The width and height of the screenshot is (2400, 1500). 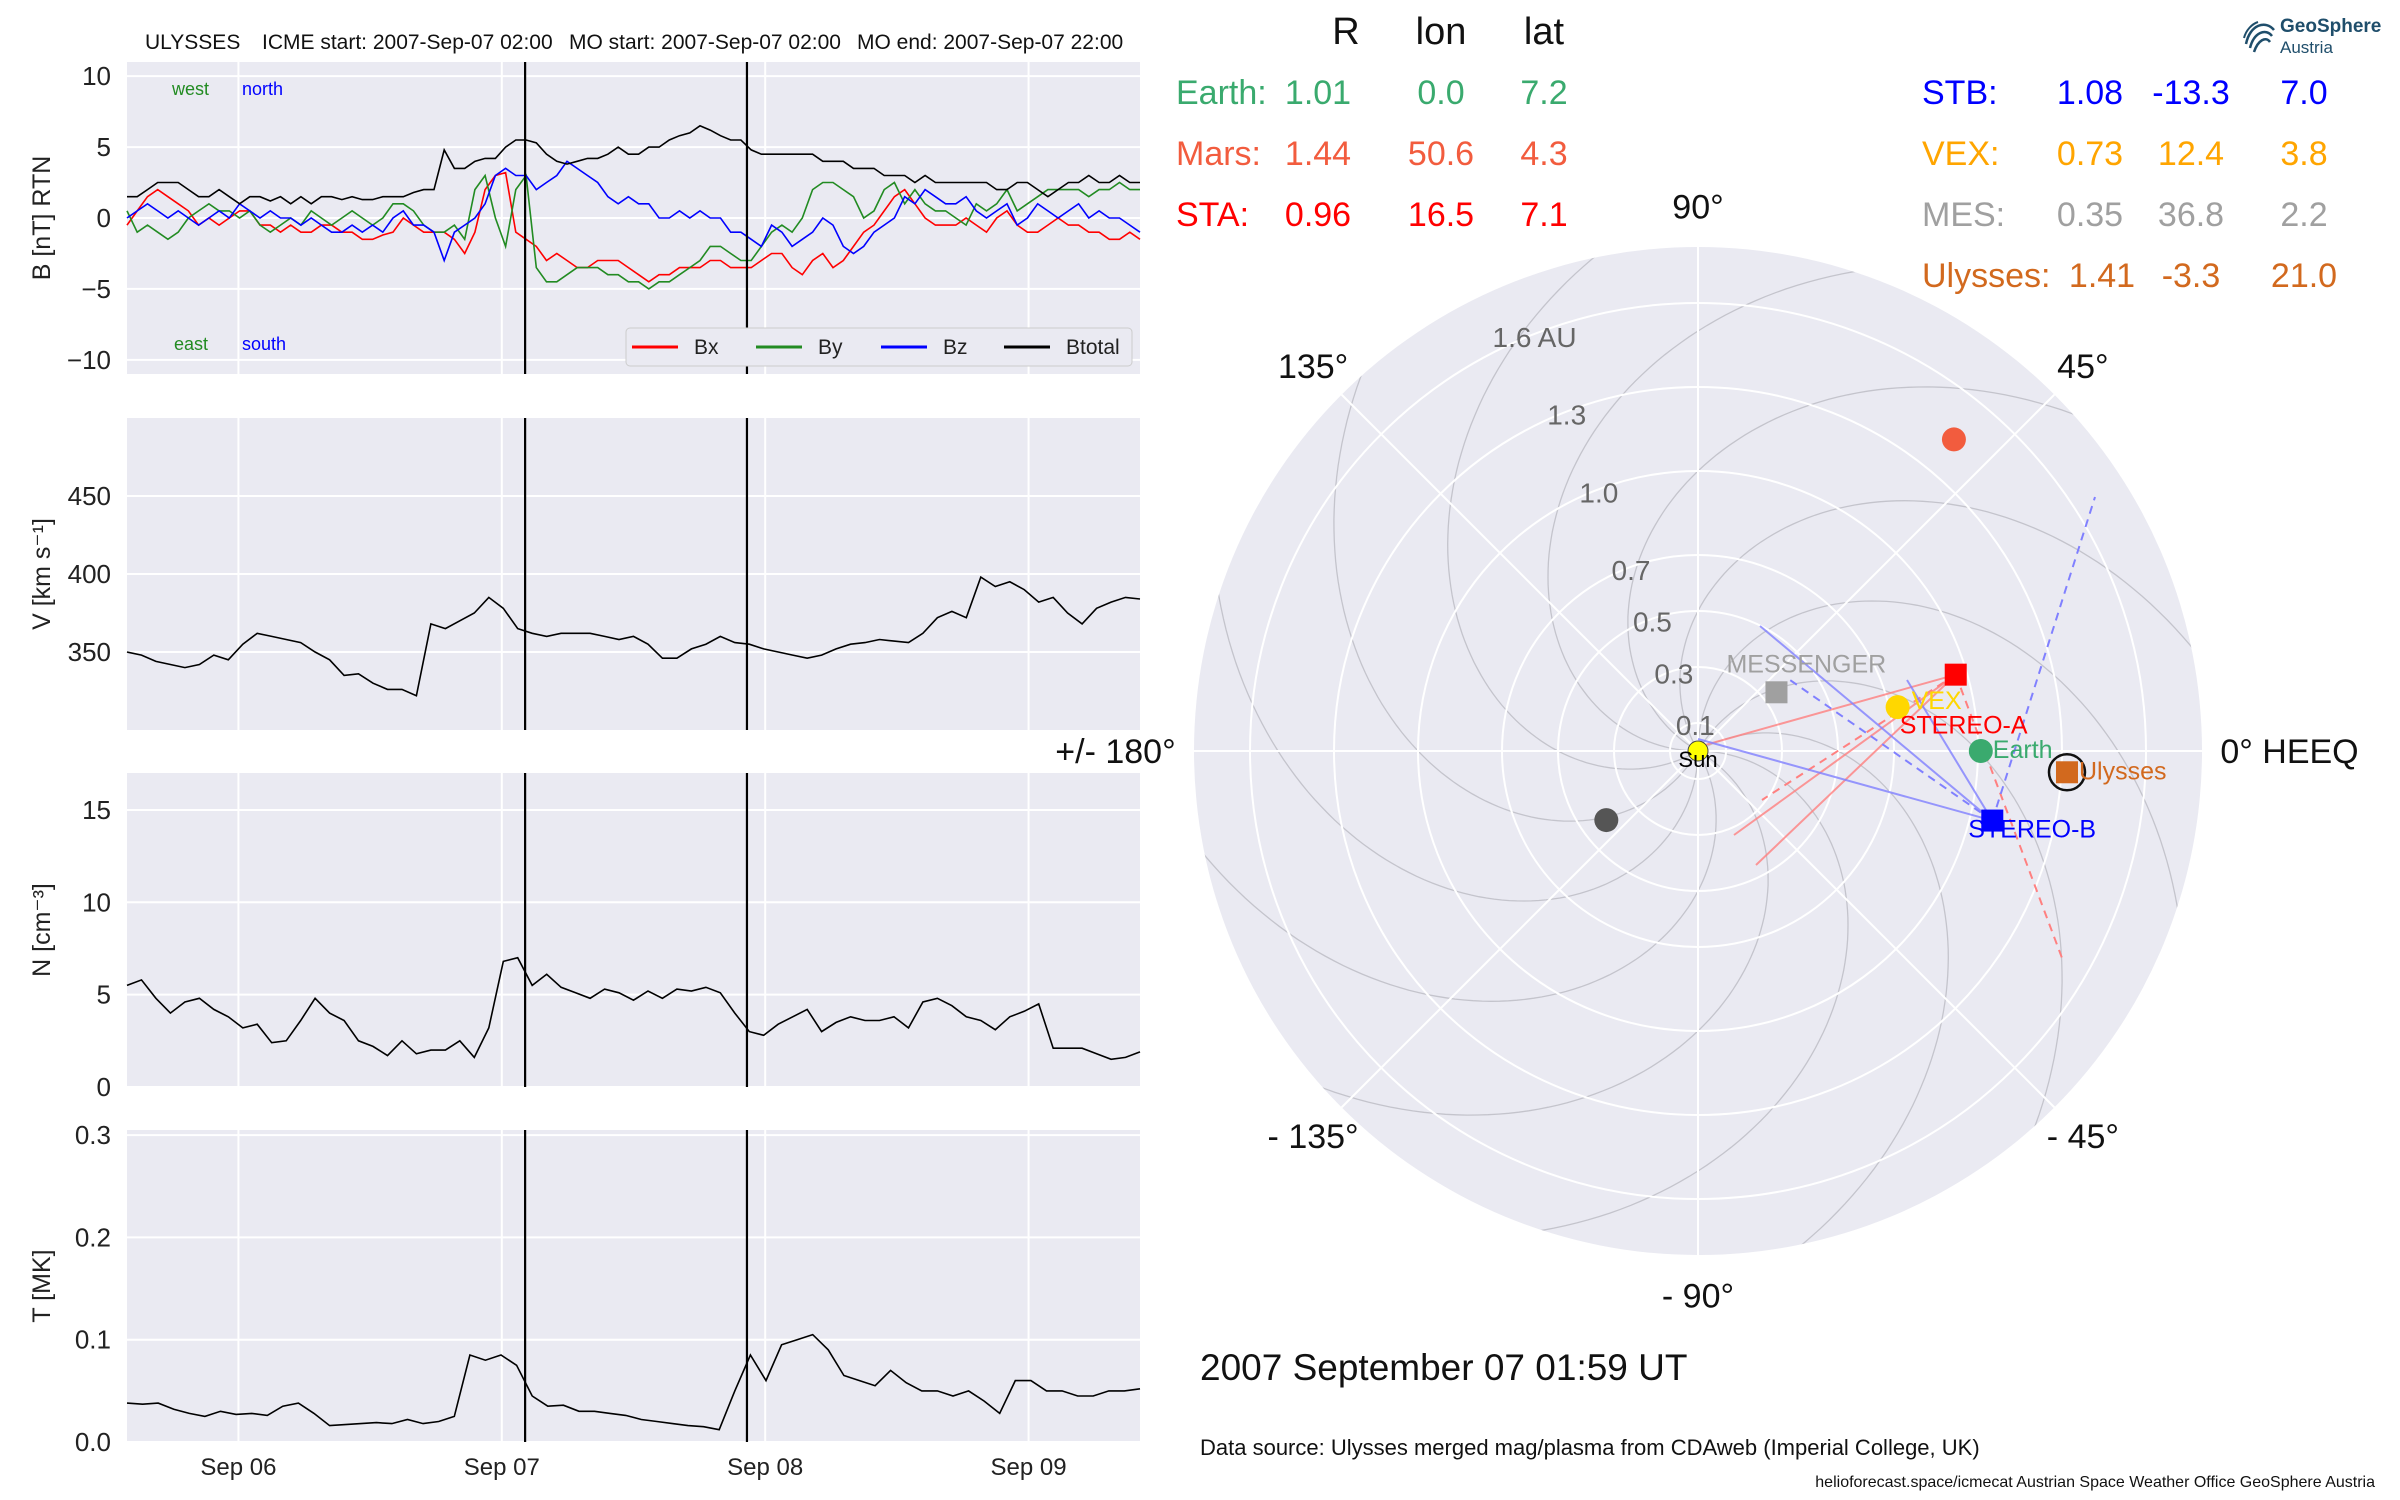 I want to click on table-row-name: STA:, so click(x=1212, y=215).